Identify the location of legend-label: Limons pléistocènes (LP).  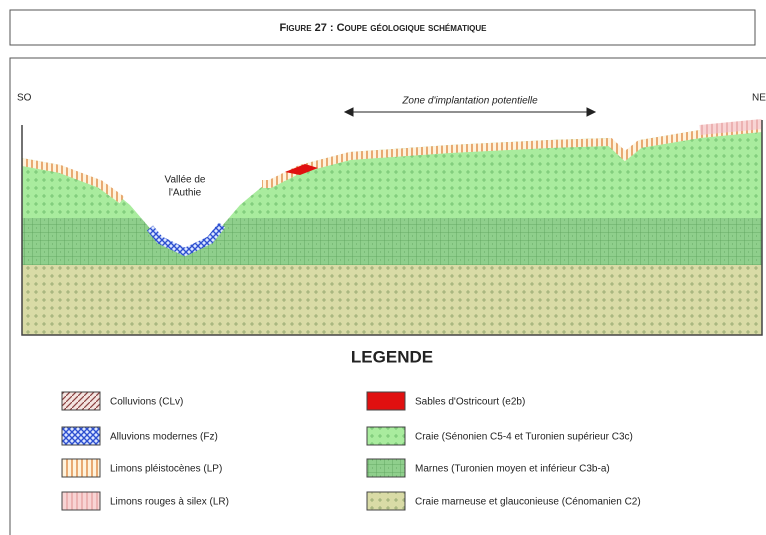
(166, 469).